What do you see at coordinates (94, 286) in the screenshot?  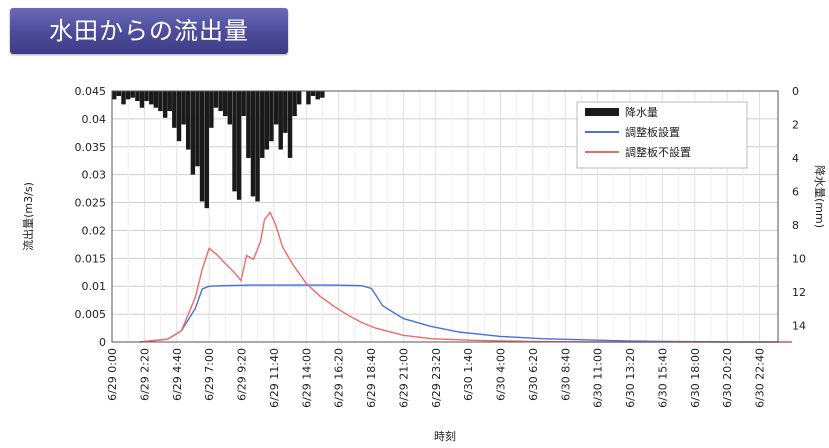 I see `y-left-tick-label: 0.01` at bounding box center [94, 286].